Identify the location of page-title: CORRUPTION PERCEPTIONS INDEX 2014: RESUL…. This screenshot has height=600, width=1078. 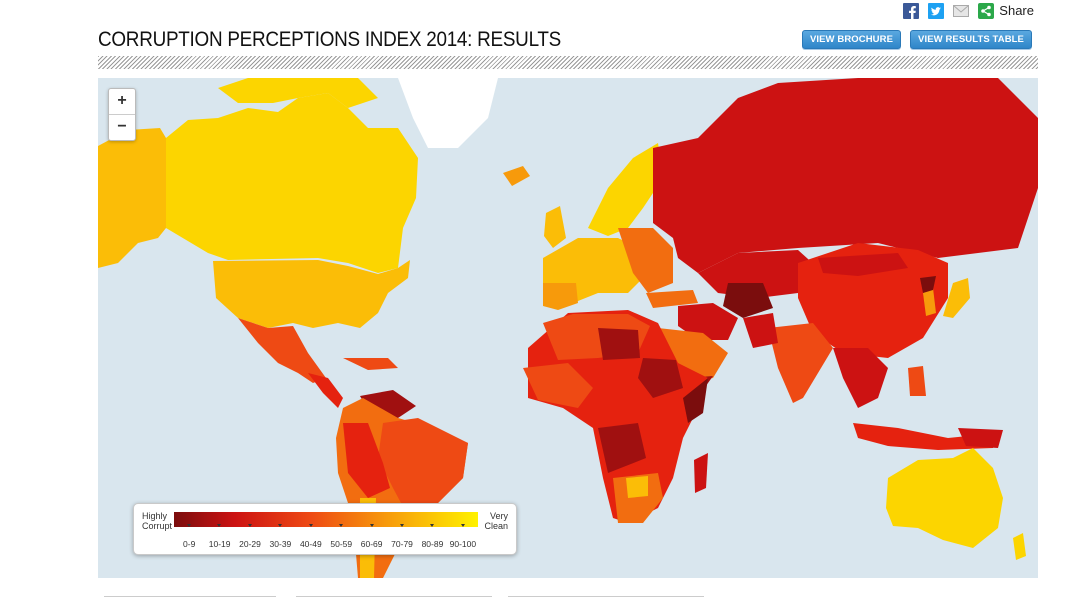
(330, 39).